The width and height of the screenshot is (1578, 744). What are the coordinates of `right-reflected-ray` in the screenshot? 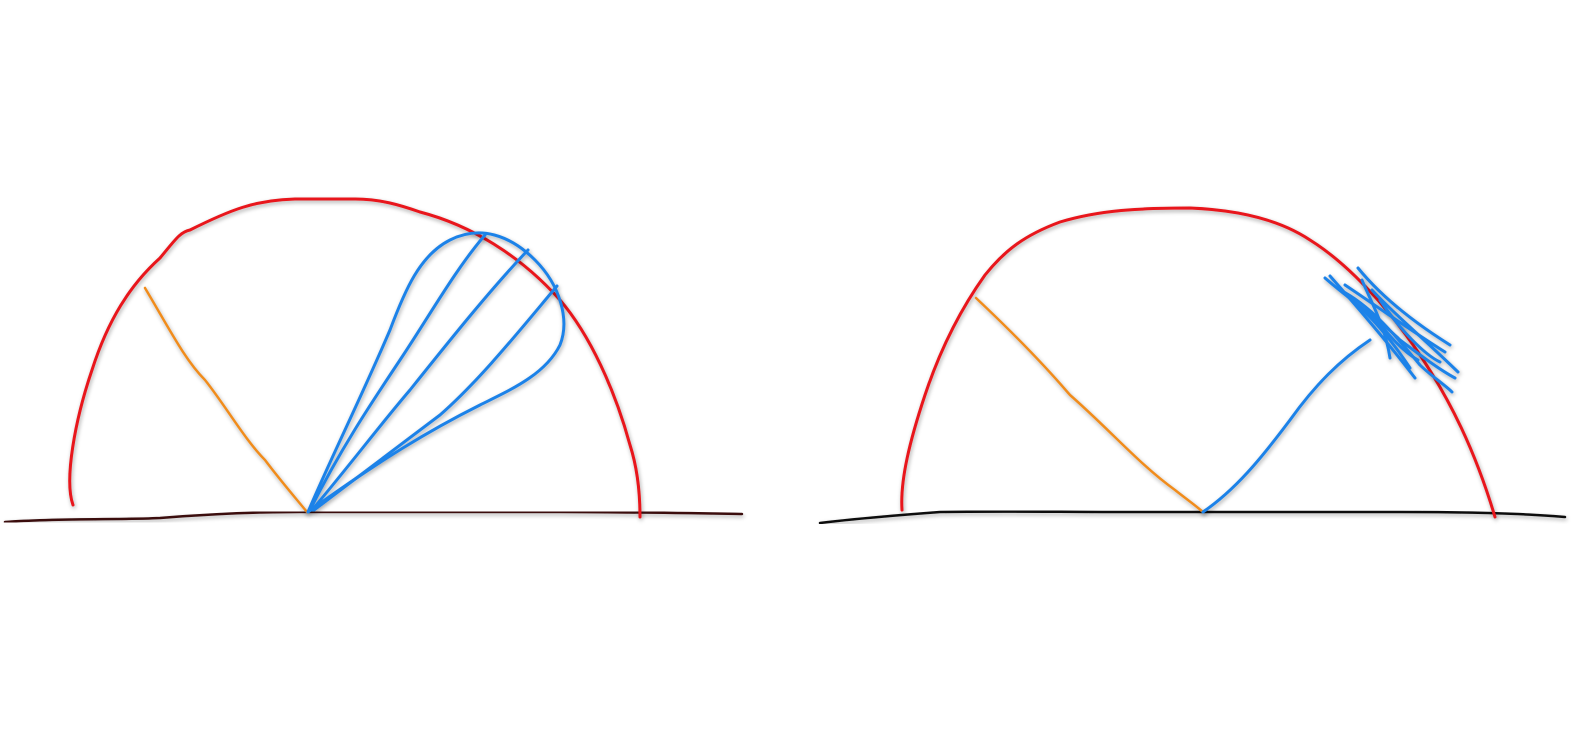 It's located at (1286, 426).